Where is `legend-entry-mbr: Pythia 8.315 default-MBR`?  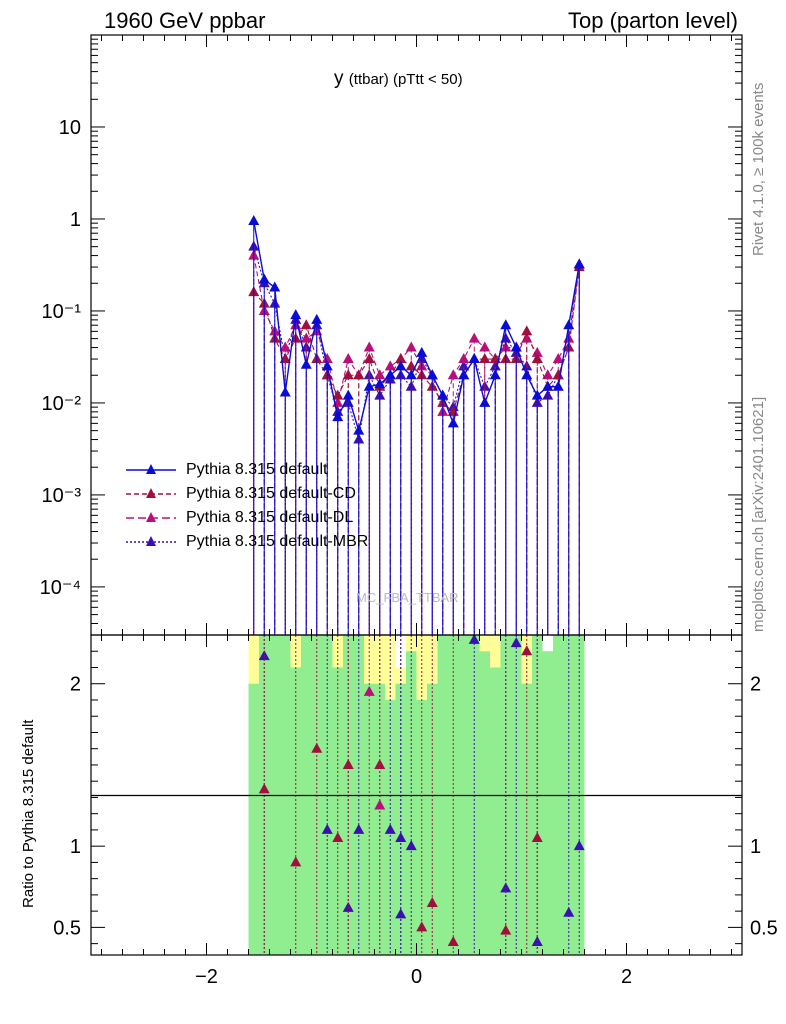 legend-entry-mbr: Pythia 8.315 default-MBR is located at coordinates (247, 542).